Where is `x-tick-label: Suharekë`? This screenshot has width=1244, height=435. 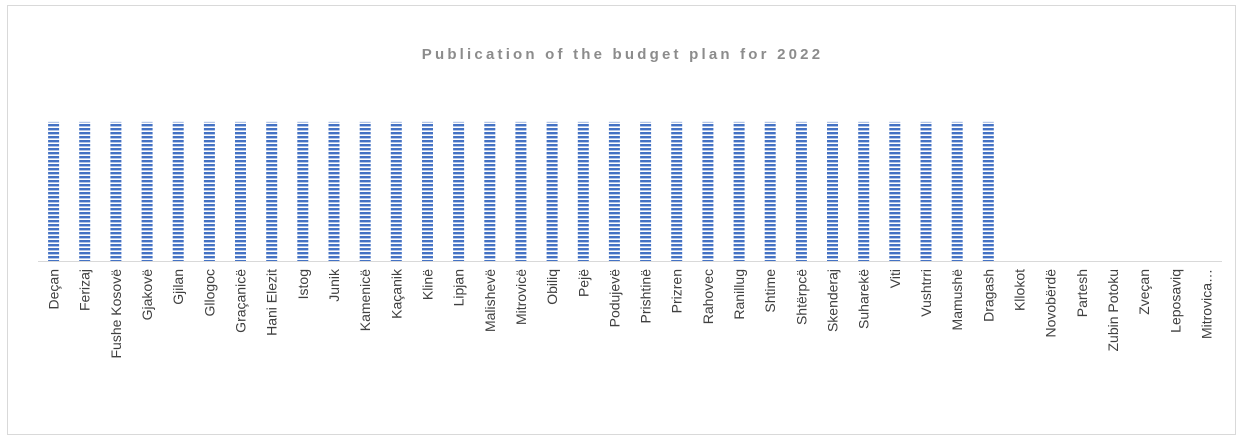
x-tick-label: Suharekë is located at coordinates (864, 299).